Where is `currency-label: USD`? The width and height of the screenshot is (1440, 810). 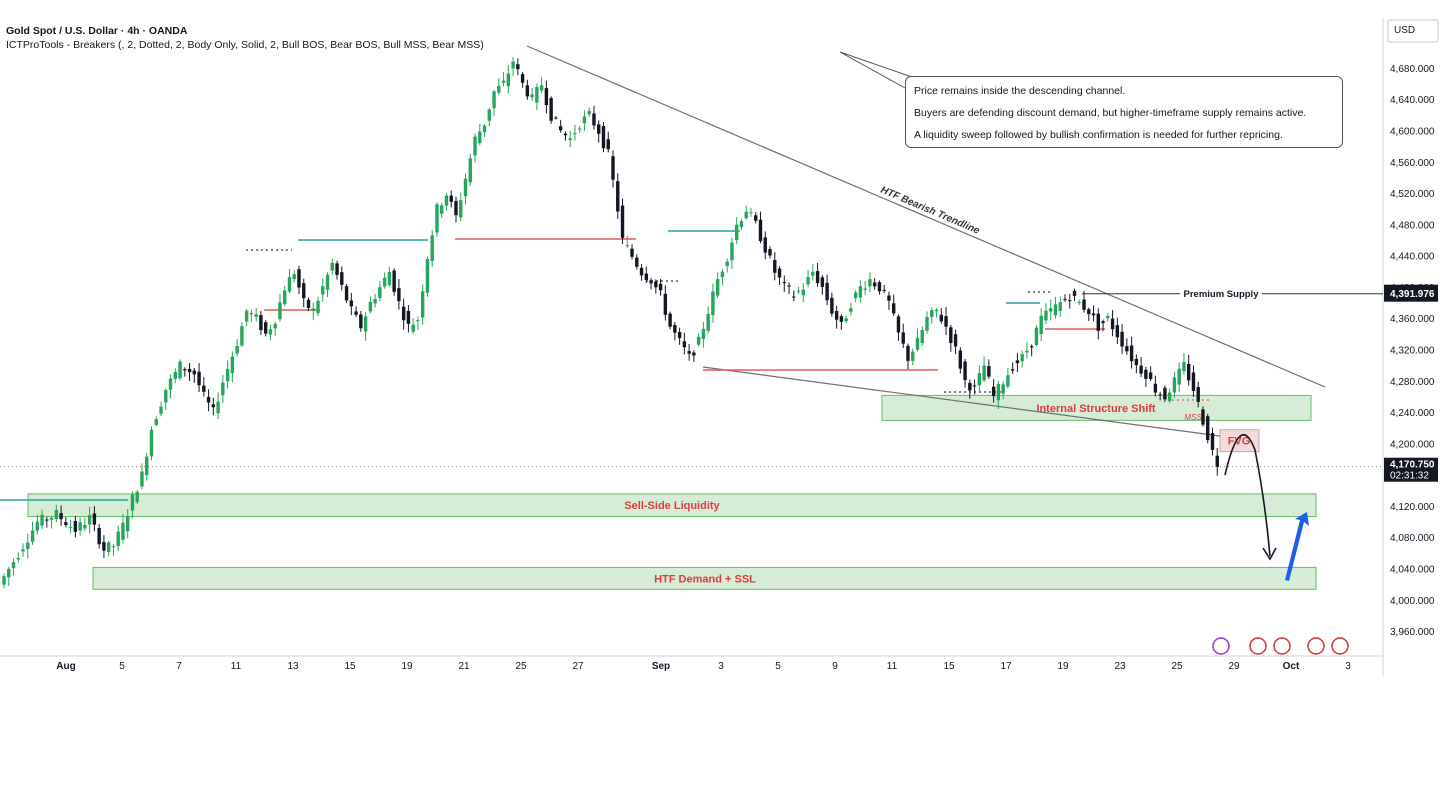 currency-label: USD is located at coordinates (1405, 30).